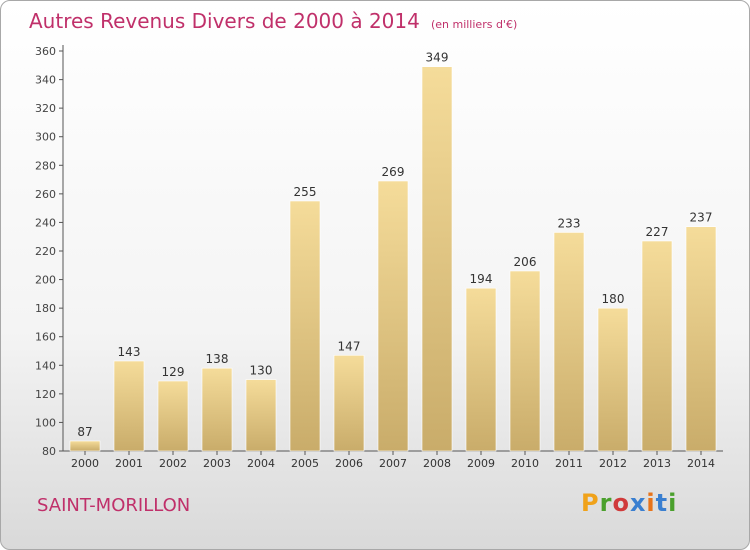 The height and width of the screenshot is (550, 750). What do you see at coordinates (525, 361) in the screenshot?
I see `bar-2010` at bounding box center [525, 361].